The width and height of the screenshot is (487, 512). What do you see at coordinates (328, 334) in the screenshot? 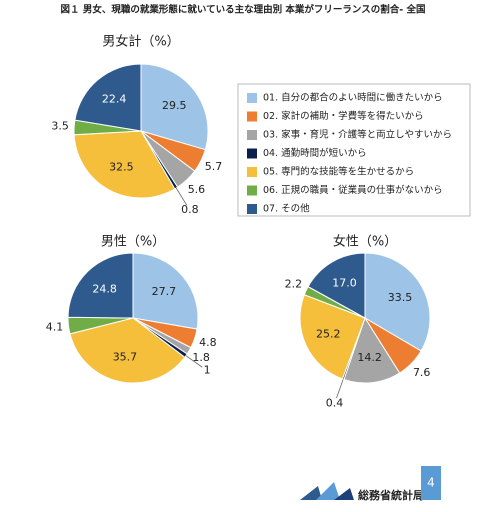
I see `data-label: 25.2` at bounding box center [328, 334].